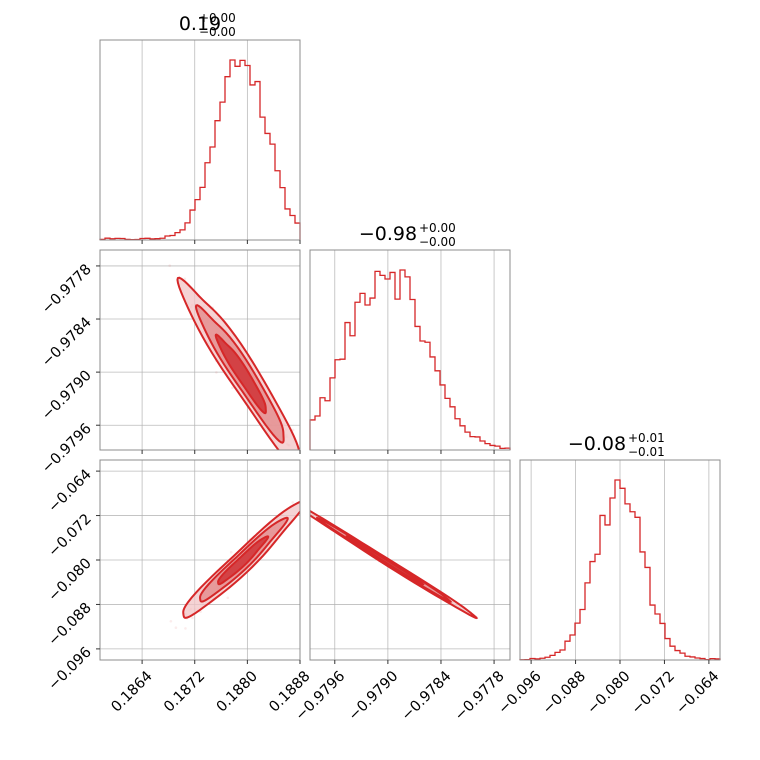  I want to click on y-tick-label-1-2: −0.9784, so click(67, 343).